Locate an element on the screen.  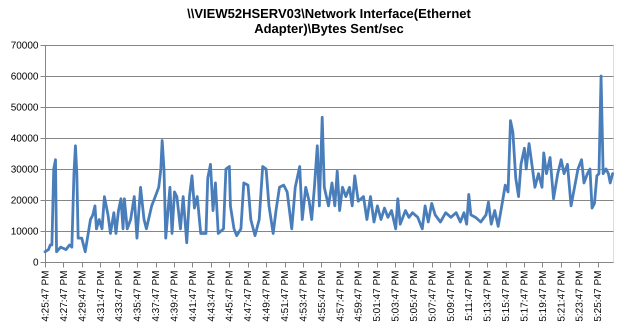
x-tick-label: 5:13:47 PM is located at coordinates (488, 296).